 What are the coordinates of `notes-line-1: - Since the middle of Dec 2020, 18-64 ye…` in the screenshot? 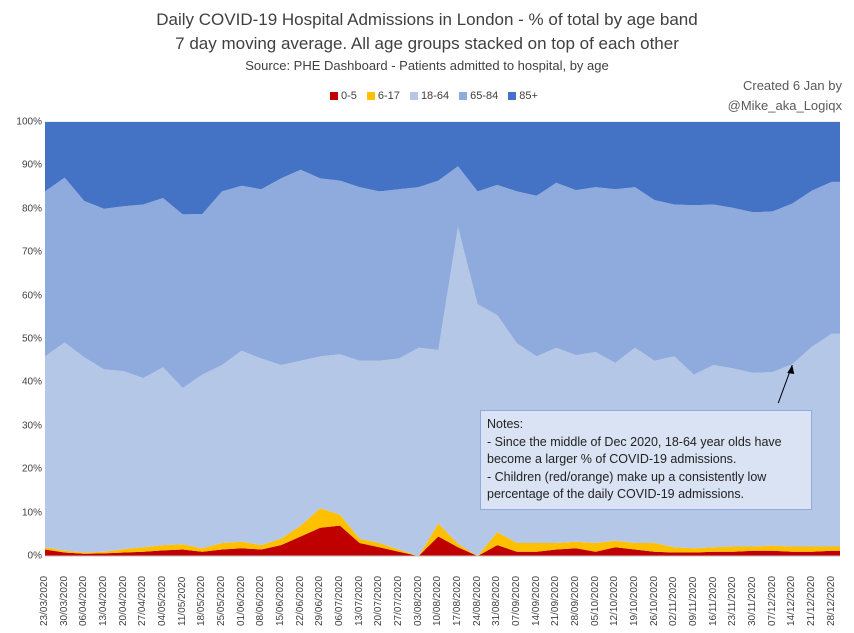 It's located at (634, 441).